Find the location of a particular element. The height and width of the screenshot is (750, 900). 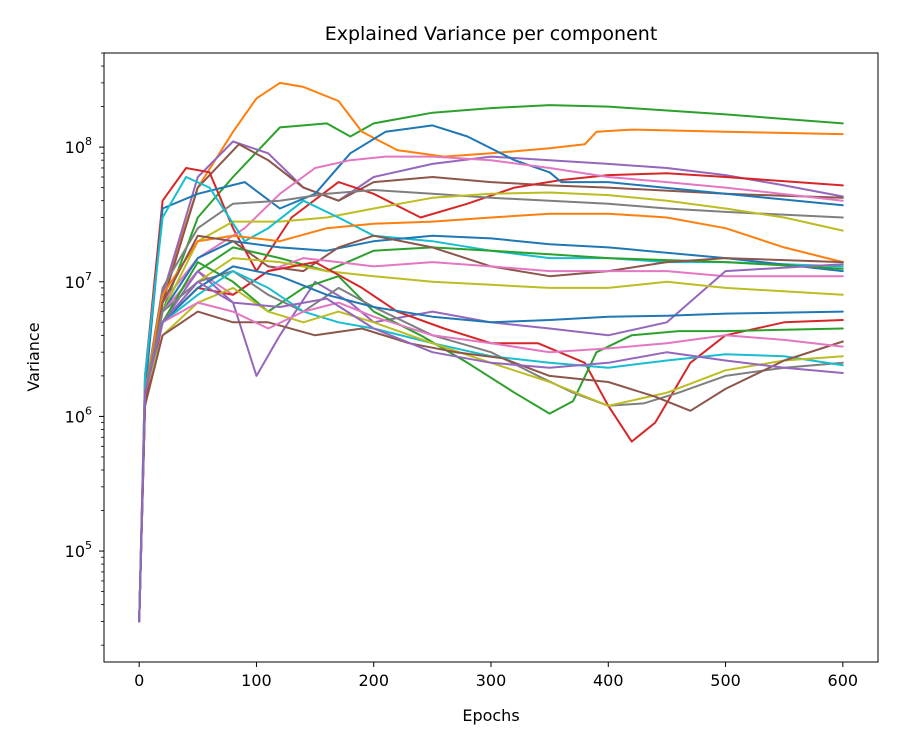

x-axis: 0 100 200 300 400 500 600 is located at coordinates (496, 676).